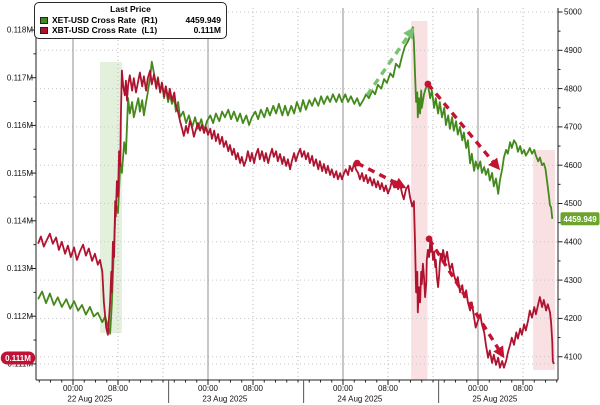  I want to click on x-axis-date-label: 22 Aug 2025, so click(89, 399).